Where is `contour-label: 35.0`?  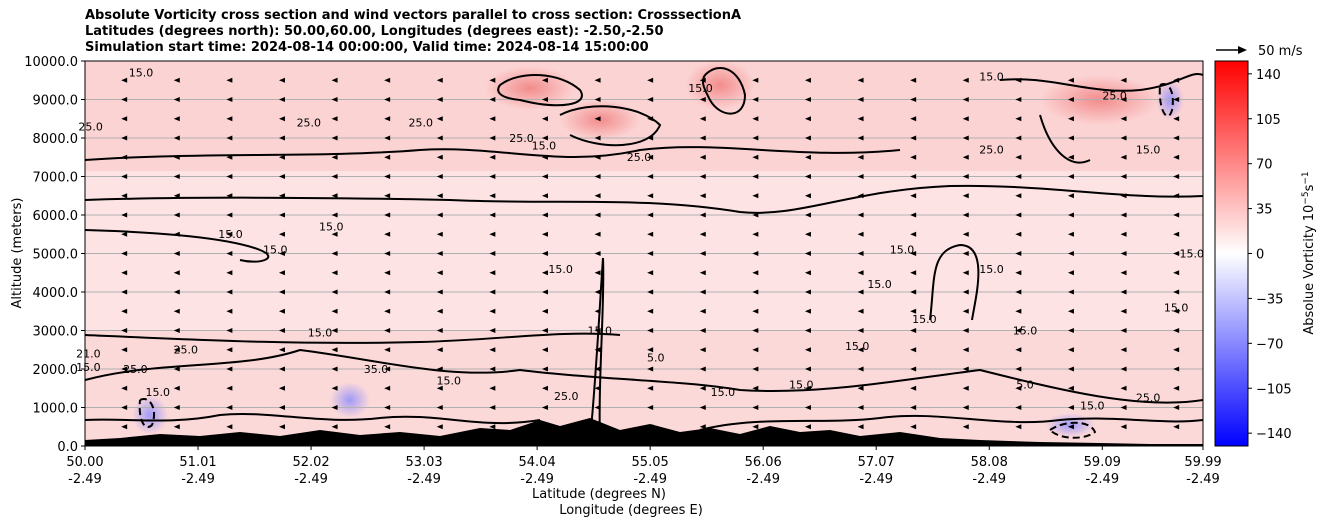
contour-label: 35.0 is located at coordinates (376, 369).